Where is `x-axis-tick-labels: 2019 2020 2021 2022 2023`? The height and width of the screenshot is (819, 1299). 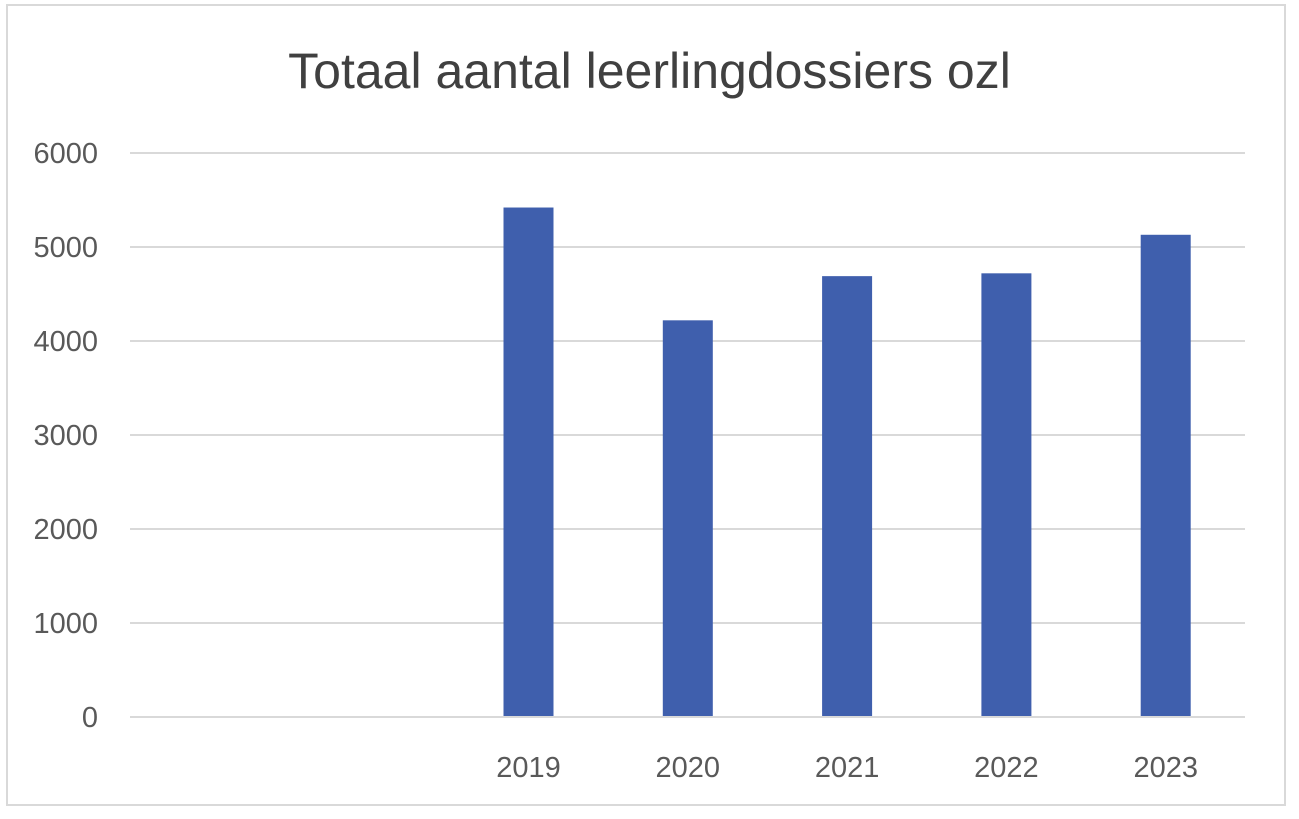 x-axis-tick-labels: 2019 2020 2021 2022 2023 is located at coordinates (847, 768).